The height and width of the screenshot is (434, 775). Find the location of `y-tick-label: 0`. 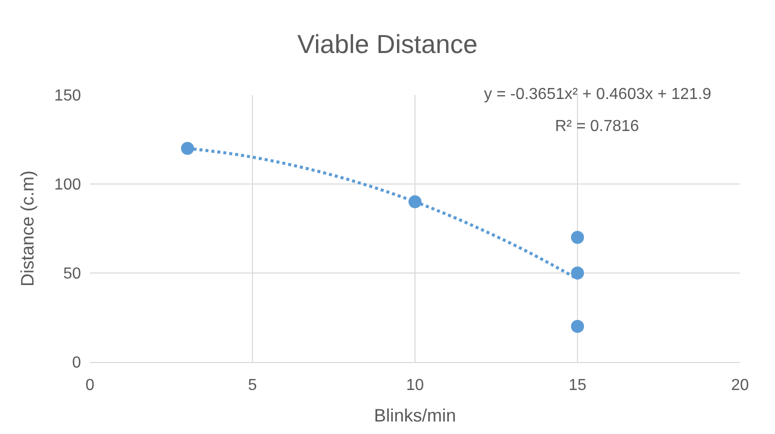

y-tick-label: 0 is located at coordinates (77, 363).